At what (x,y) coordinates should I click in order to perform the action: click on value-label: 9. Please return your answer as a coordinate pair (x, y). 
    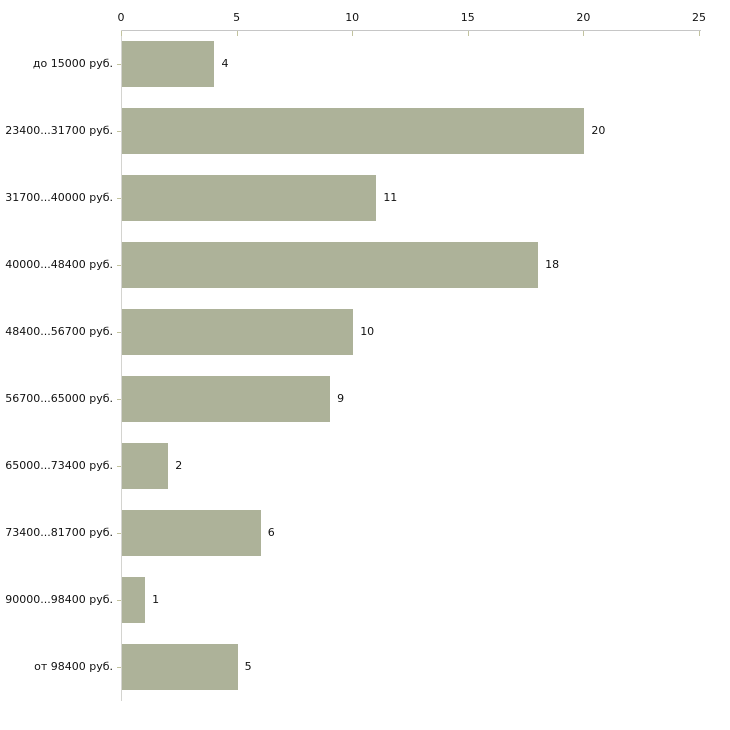
    Looking at the image, I should click on (341, 398).